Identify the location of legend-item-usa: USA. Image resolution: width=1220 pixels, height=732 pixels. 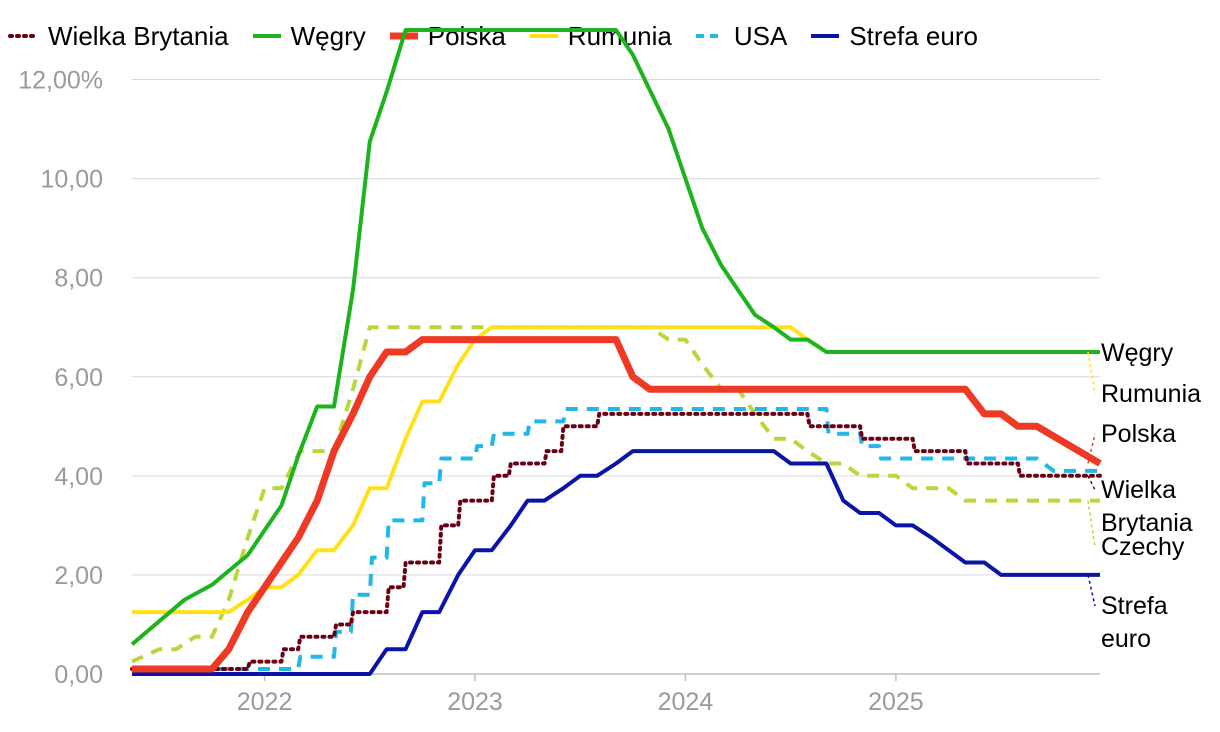
(740, 36).